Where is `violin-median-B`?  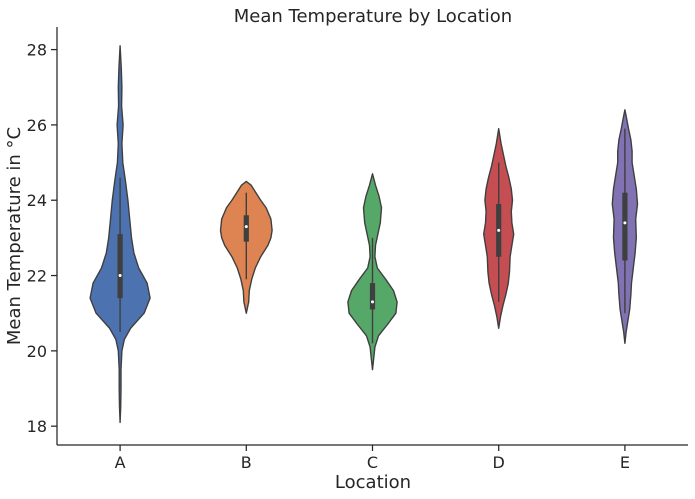
violin-median-B is located at coordinates (246, 227).